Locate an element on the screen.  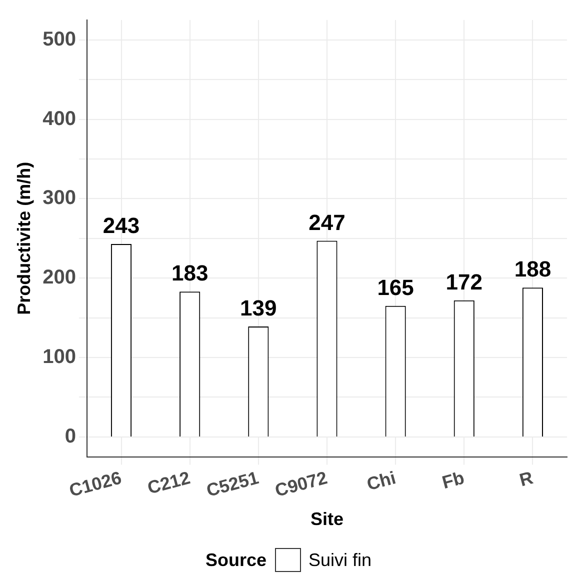
x-tick-label: C9072 is located at coordinates (301, 484).